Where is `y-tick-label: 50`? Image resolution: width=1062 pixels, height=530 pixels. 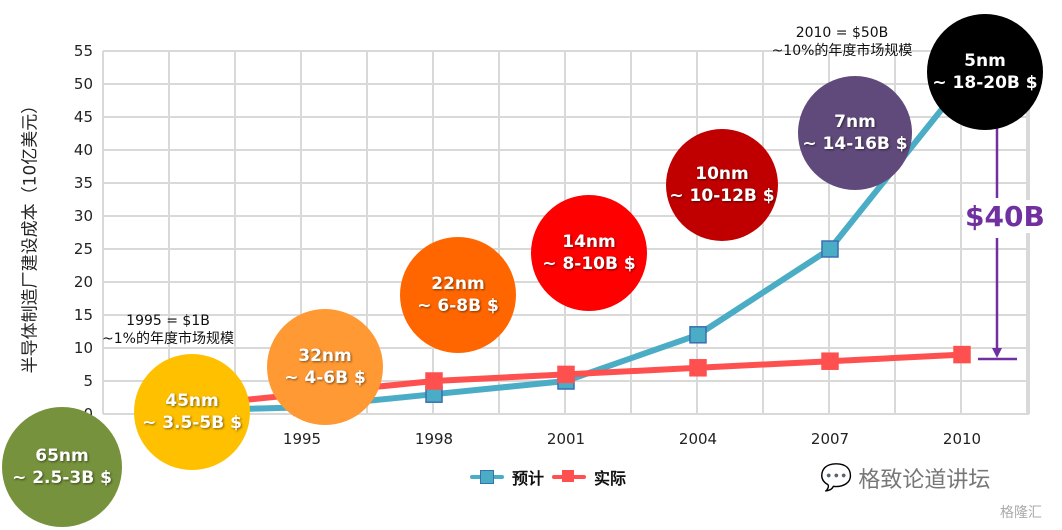
y-tick-label: 50 is located at coordinates (83, 84).